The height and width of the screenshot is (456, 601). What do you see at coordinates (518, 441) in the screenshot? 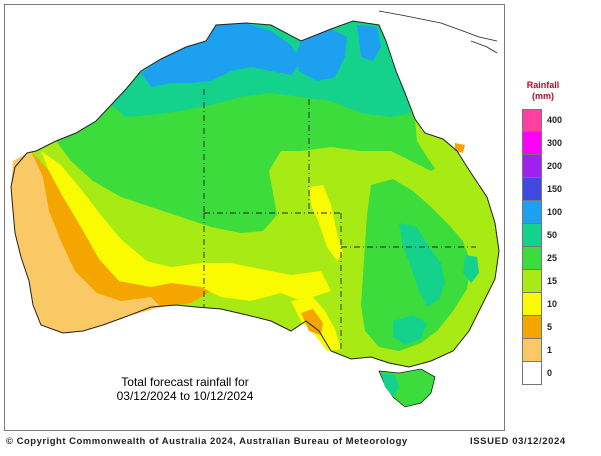
I see `issued-date: ISSUED 03/12/2024` at bounding box center [518, 441].